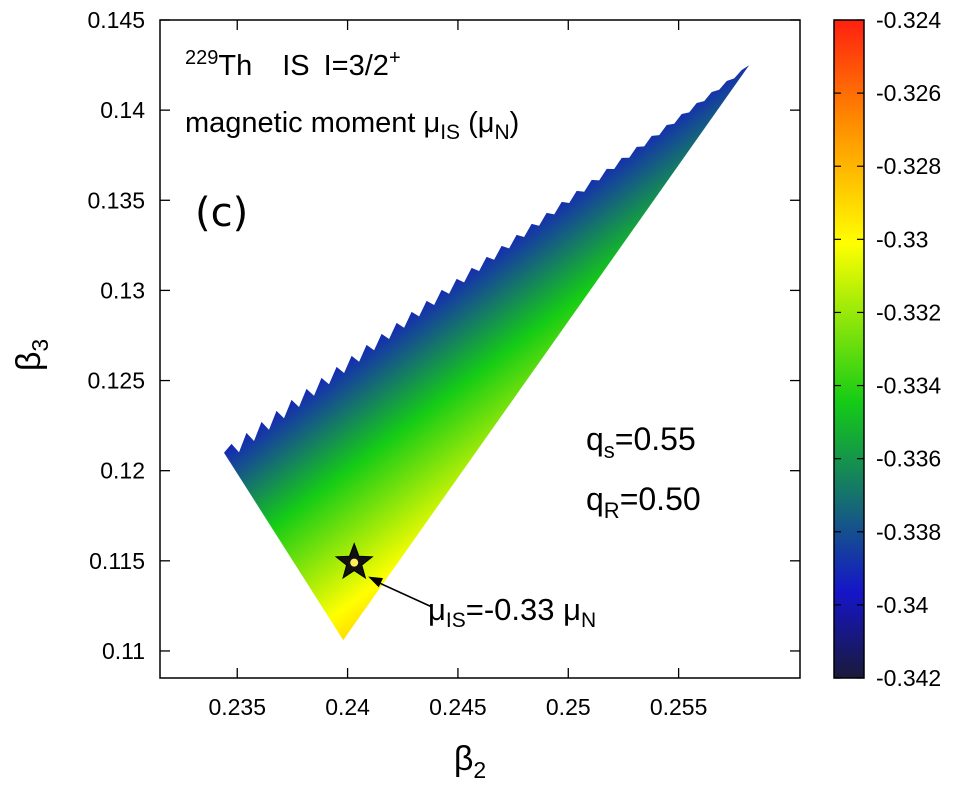  I want to click on y-tick-label: 0.115, so click(117, 561).